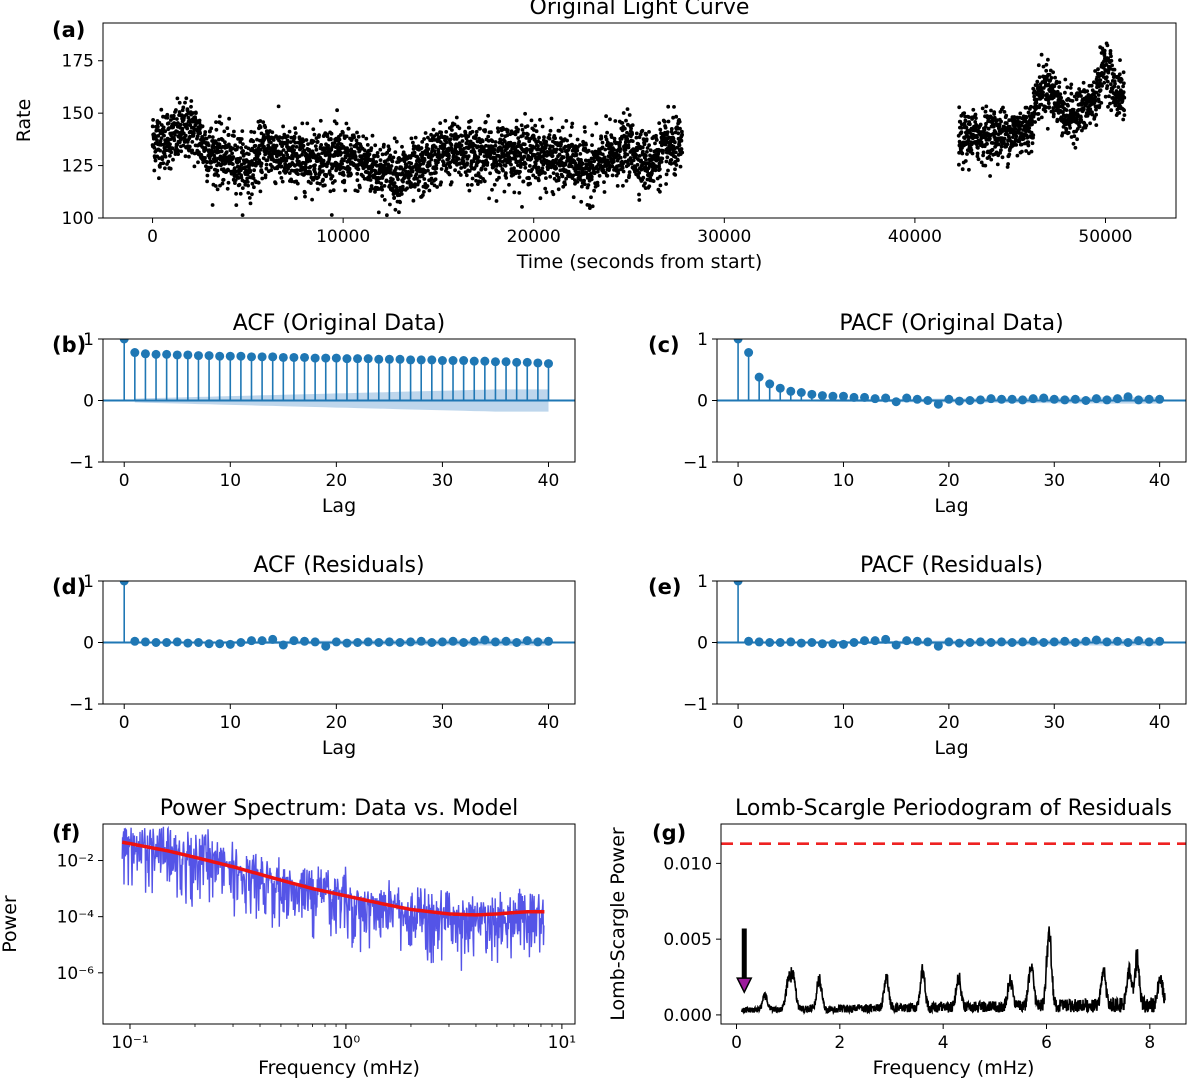 This screenshot has height=1086, width=1200. What do you see at coordinates (81, 705) in the screenshot?
I see `y-tick-label: −1` at bounding box center [81, 705].